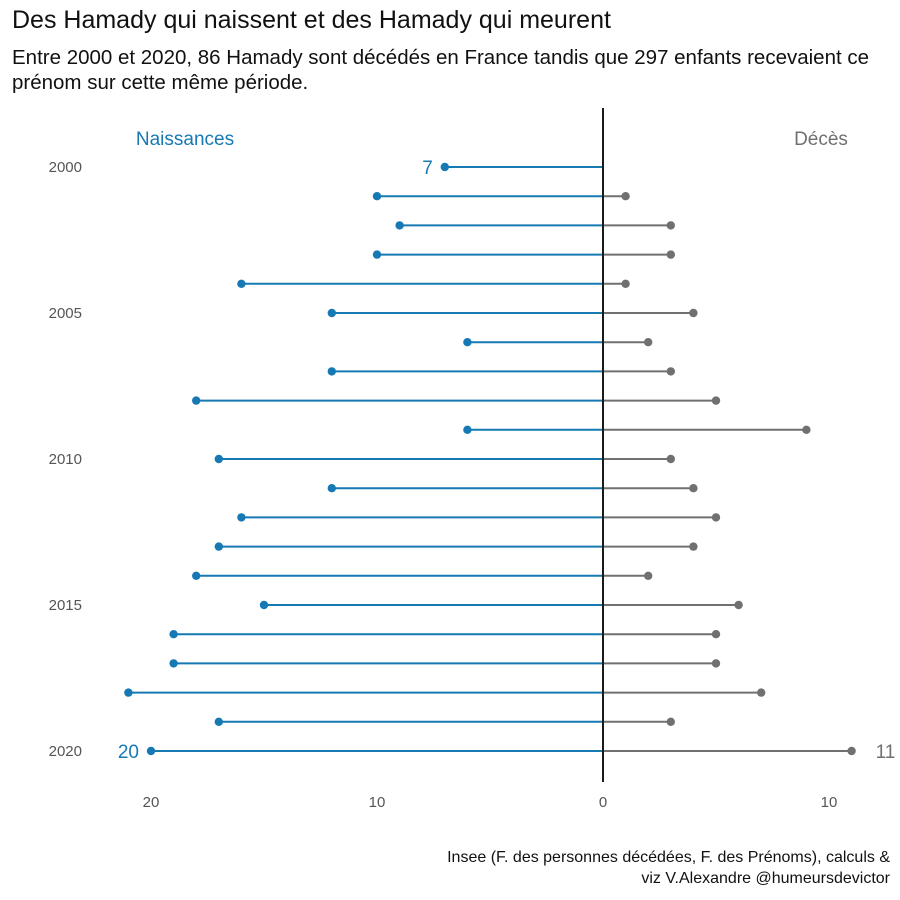 This screenshot has width=900, height=900. I want to click on deaths-point-2018, so click(761, 692).